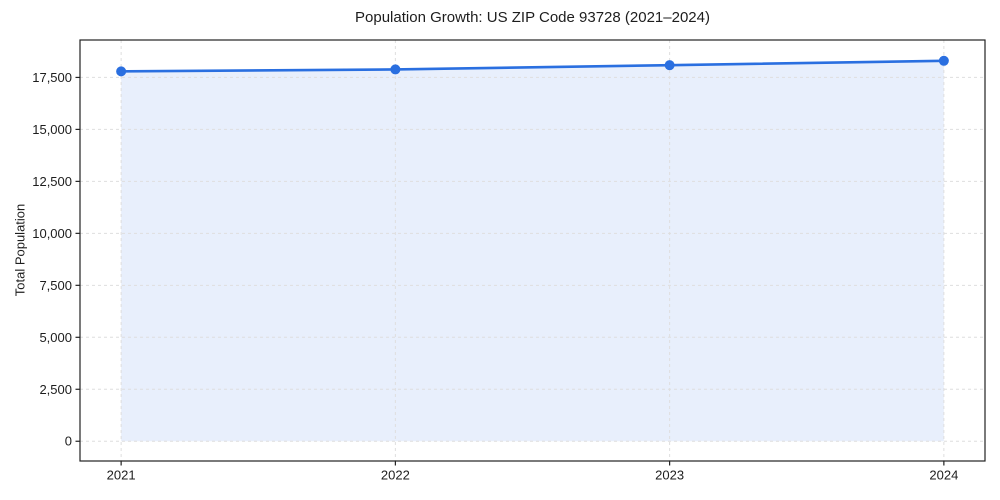 The height and width of the screenshot is (500, 1000). I want to click on y-tick-label-15000: 15,000, so click(52, 129).